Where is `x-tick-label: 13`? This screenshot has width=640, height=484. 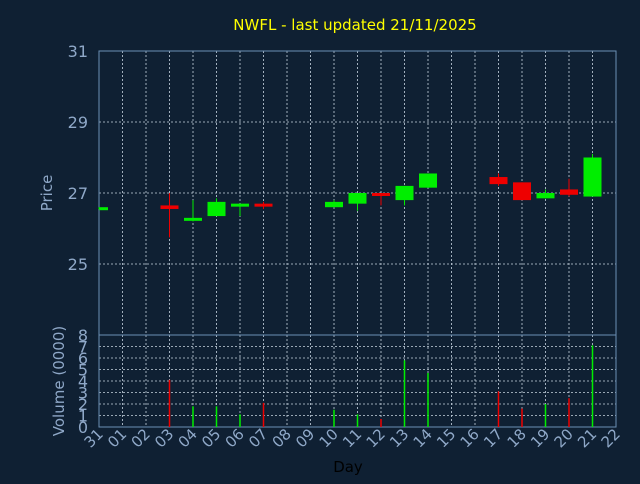
x-tick-label: 13 is located at coordinates (399, 438).